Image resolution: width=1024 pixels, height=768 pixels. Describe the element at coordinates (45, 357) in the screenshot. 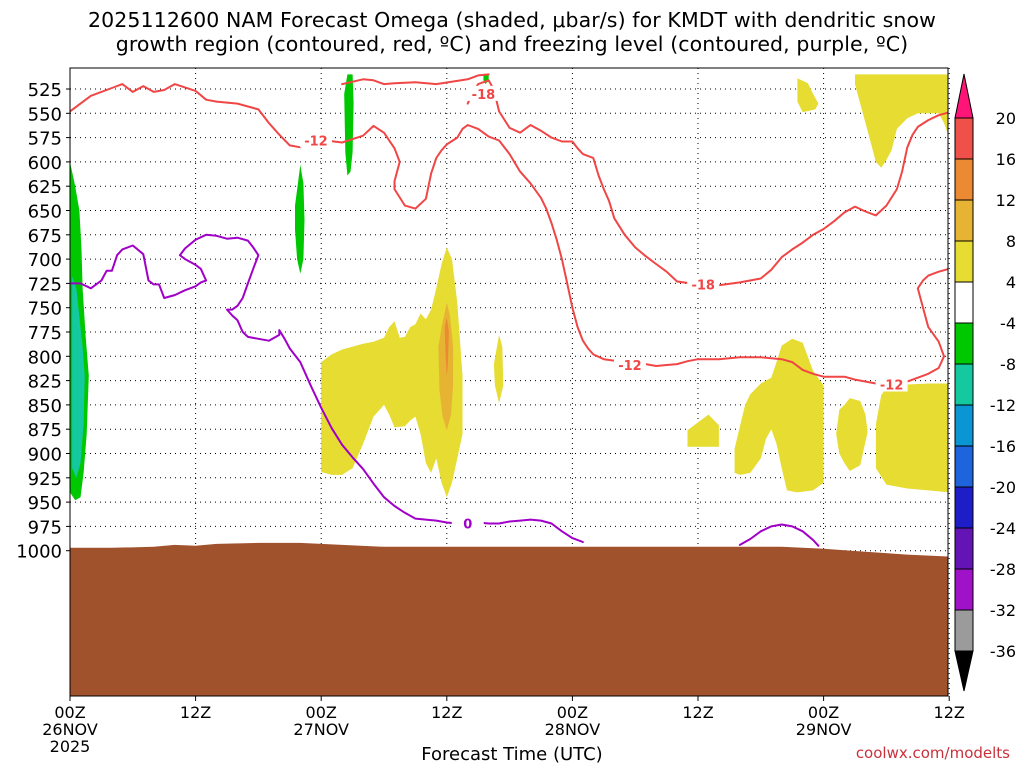

I see `y-tick-label: 800` at that location.